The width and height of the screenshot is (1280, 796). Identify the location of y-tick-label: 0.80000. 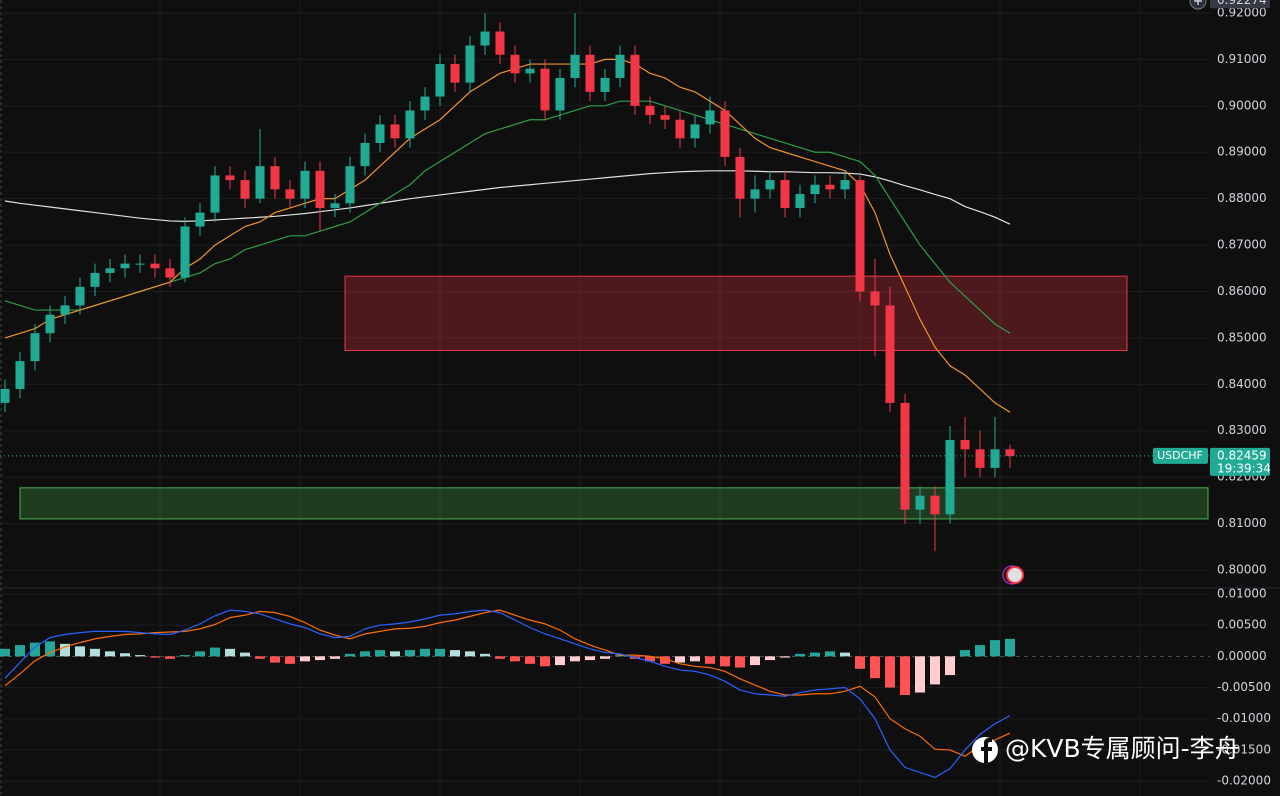
(1242, 569).